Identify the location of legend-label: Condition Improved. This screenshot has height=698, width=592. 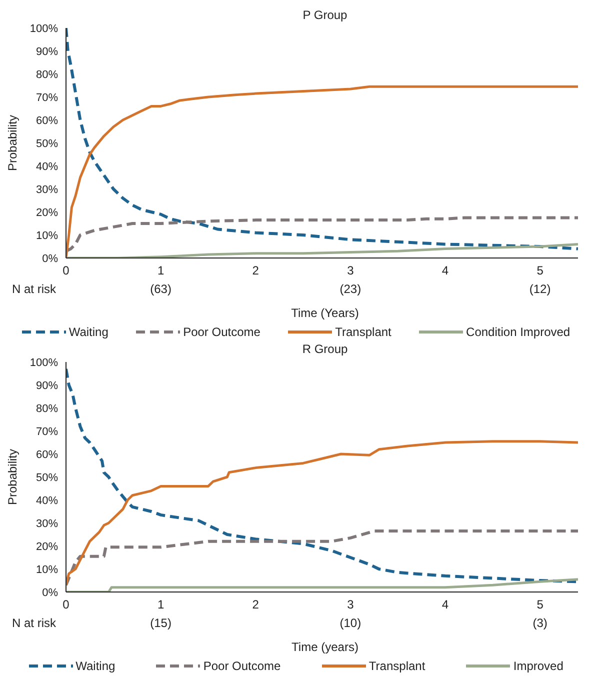
(518, 332).